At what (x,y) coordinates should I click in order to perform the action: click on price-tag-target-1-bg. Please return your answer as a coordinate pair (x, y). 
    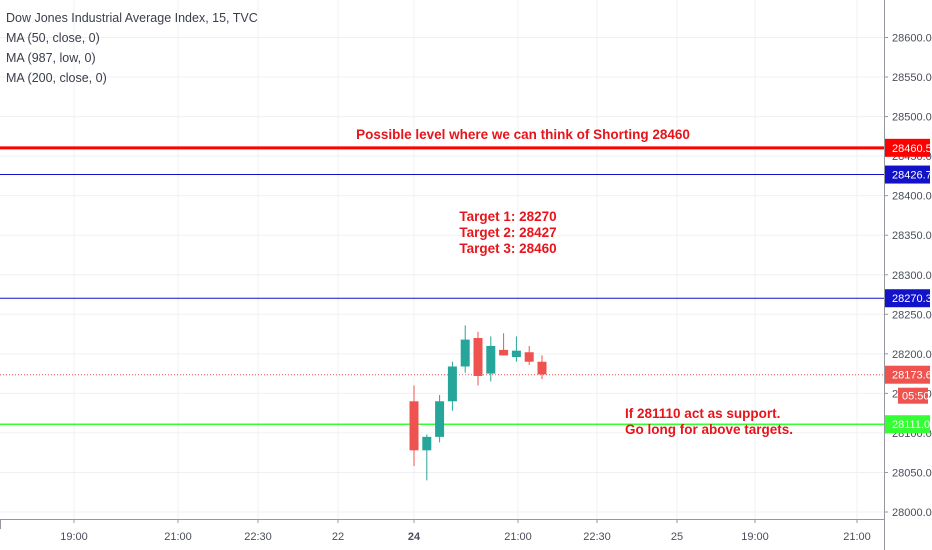
    Looking at the image, I should click on (907, 174).